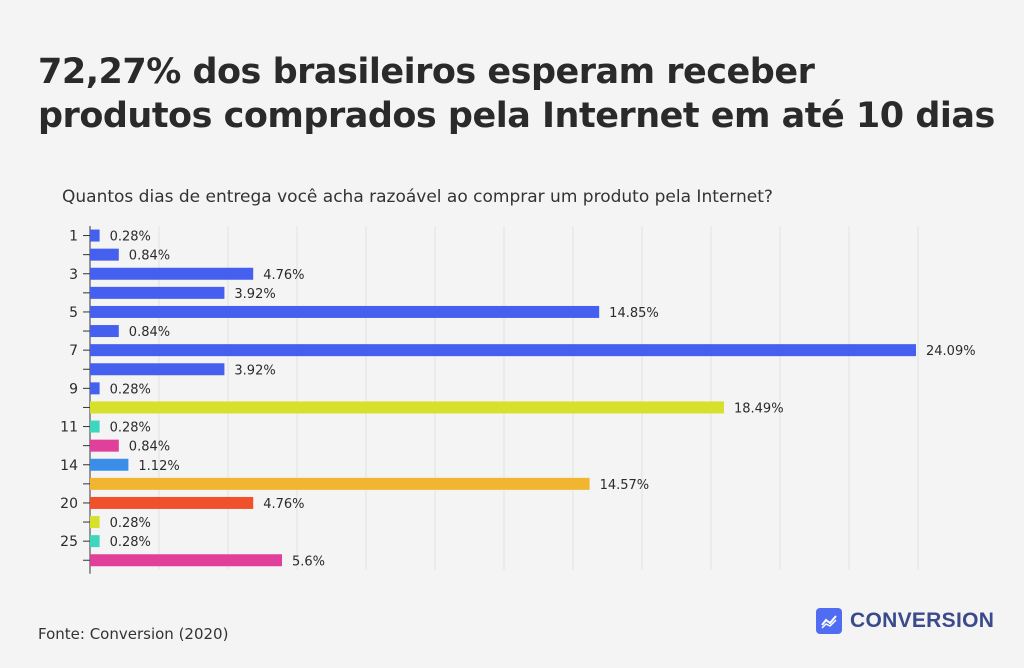 This screenshot has width=1024, height=668. I want to click on data-label: 18.49%, so click(759, 408).